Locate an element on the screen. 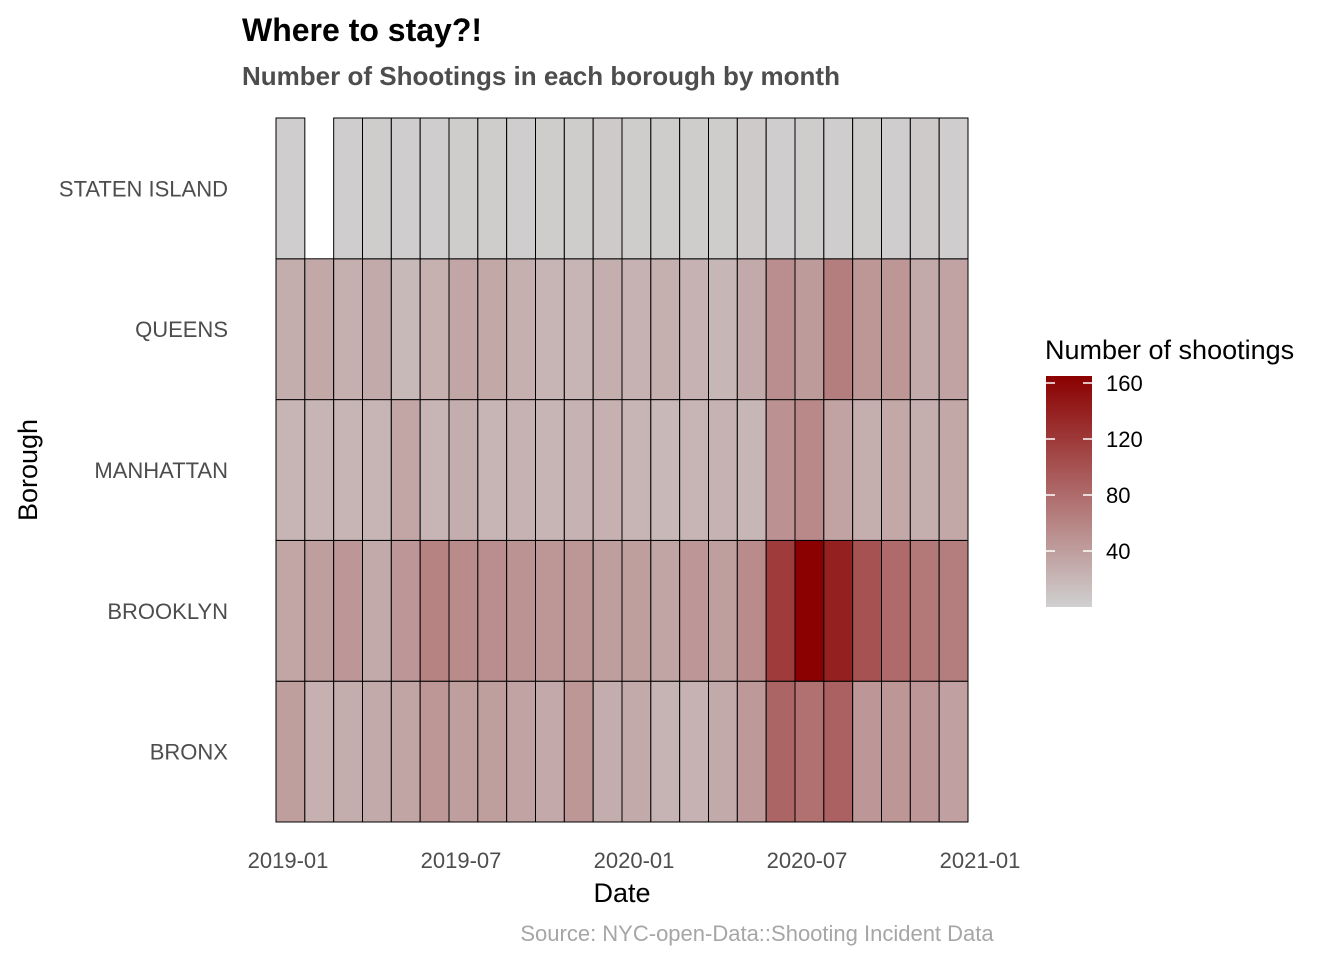 This screenshot has width=1344, height=960. legend-tick-label: 40 is located at coordinates (1118, 551).